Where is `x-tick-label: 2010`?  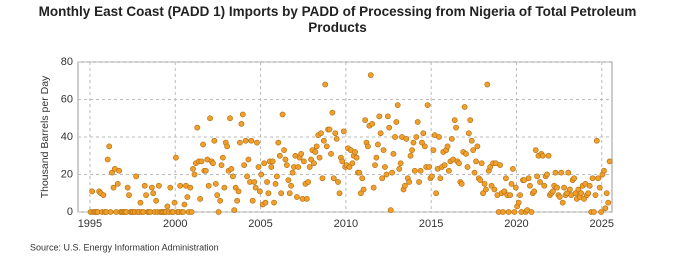 x-tick-label: 2010 is located at coordinates (346, 224).